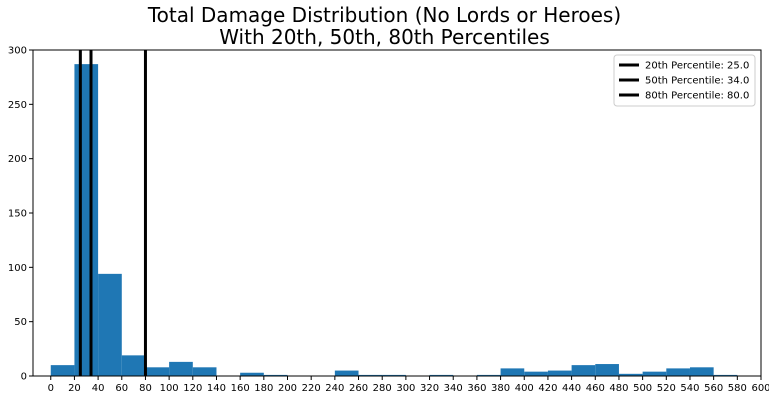  Describe the element at coordinates (24, 377) in the screenshot. I see `y-tick-label: 0` at that location.